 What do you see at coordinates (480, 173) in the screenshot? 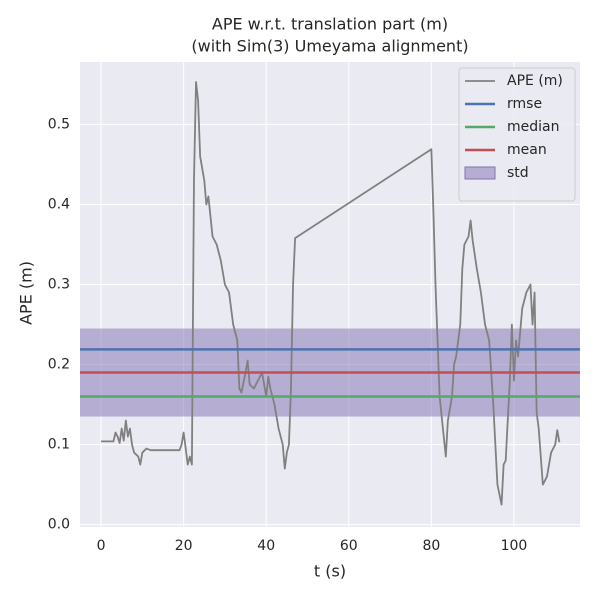
I see `legend-swatch` at bounding box center [480, 173].